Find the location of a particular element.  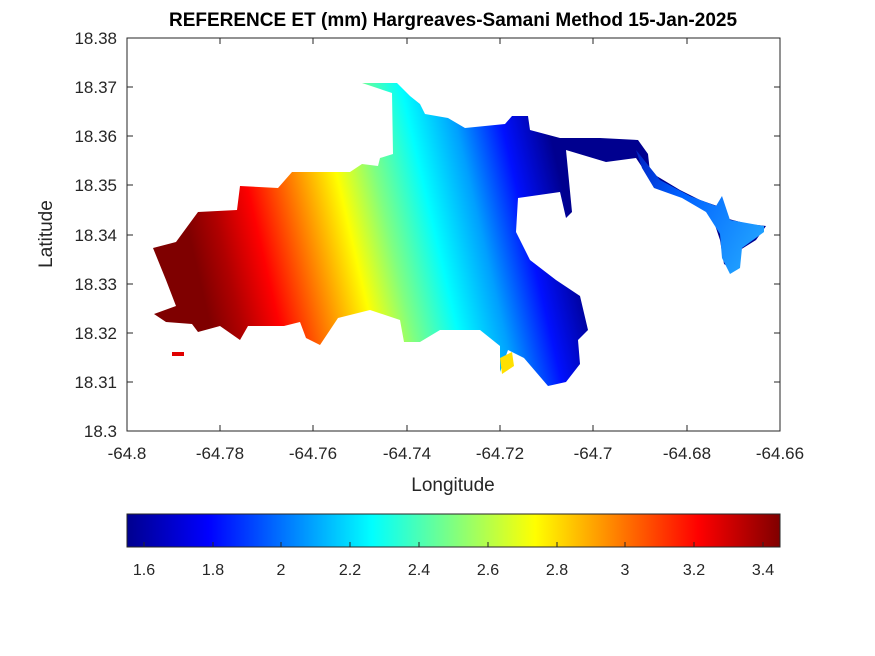

x-tick-label: -64.7 is located at coordinates (593, 453).